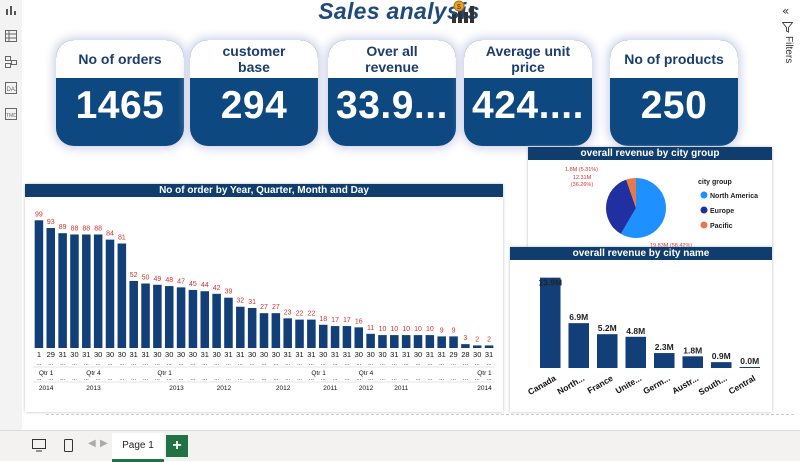 This screenshot has height=462, width=800. I want to click on dax-query-icon: DAX, so click(11, 89).